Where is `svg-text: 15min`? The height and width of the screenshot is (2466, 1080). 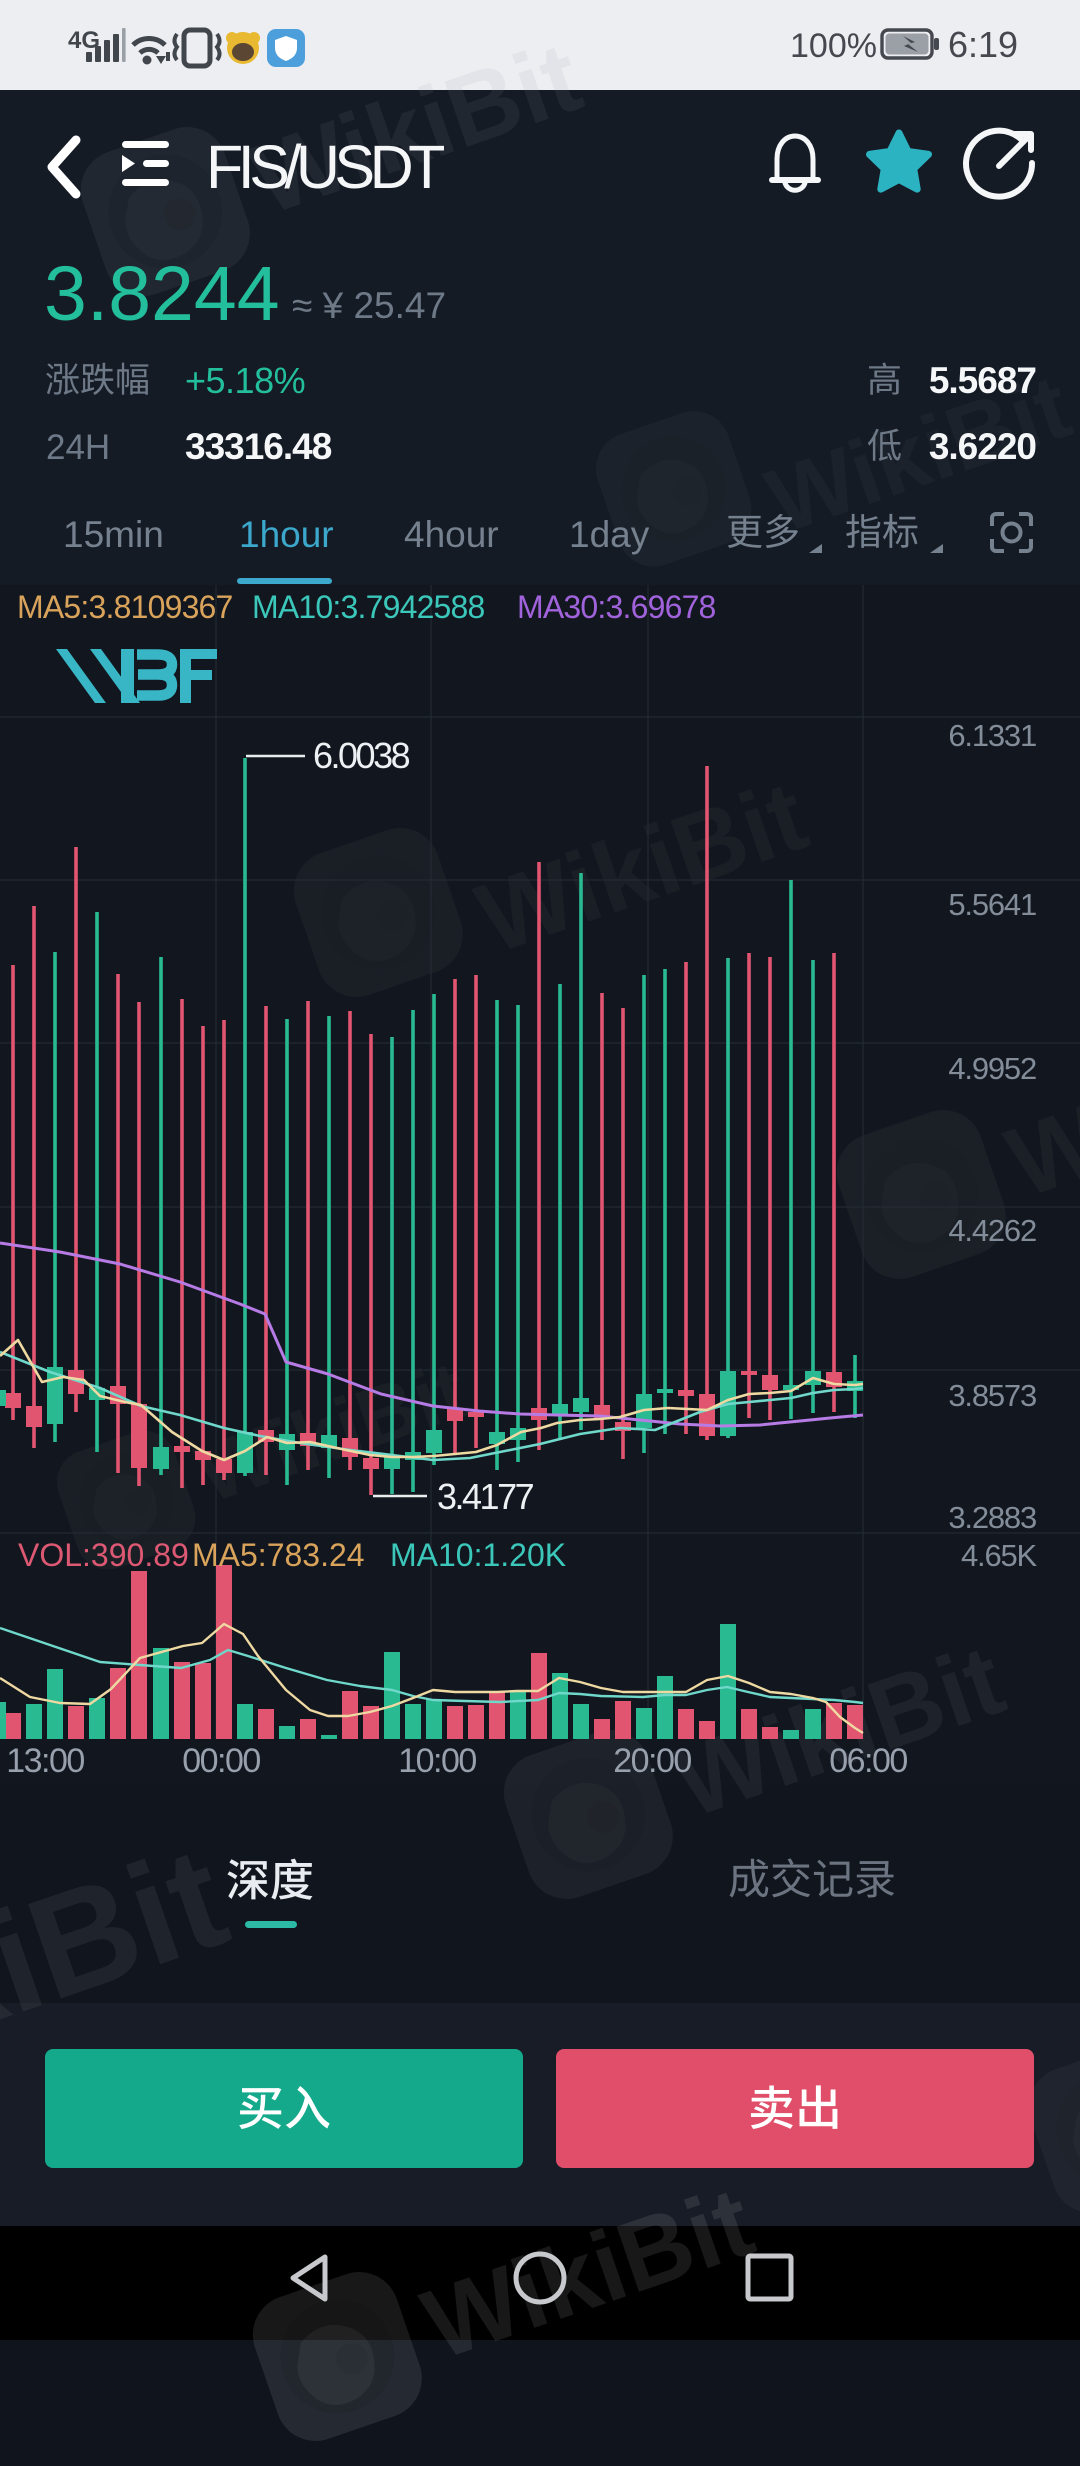
svg-text: 15min is located at coordinates (113, 534).